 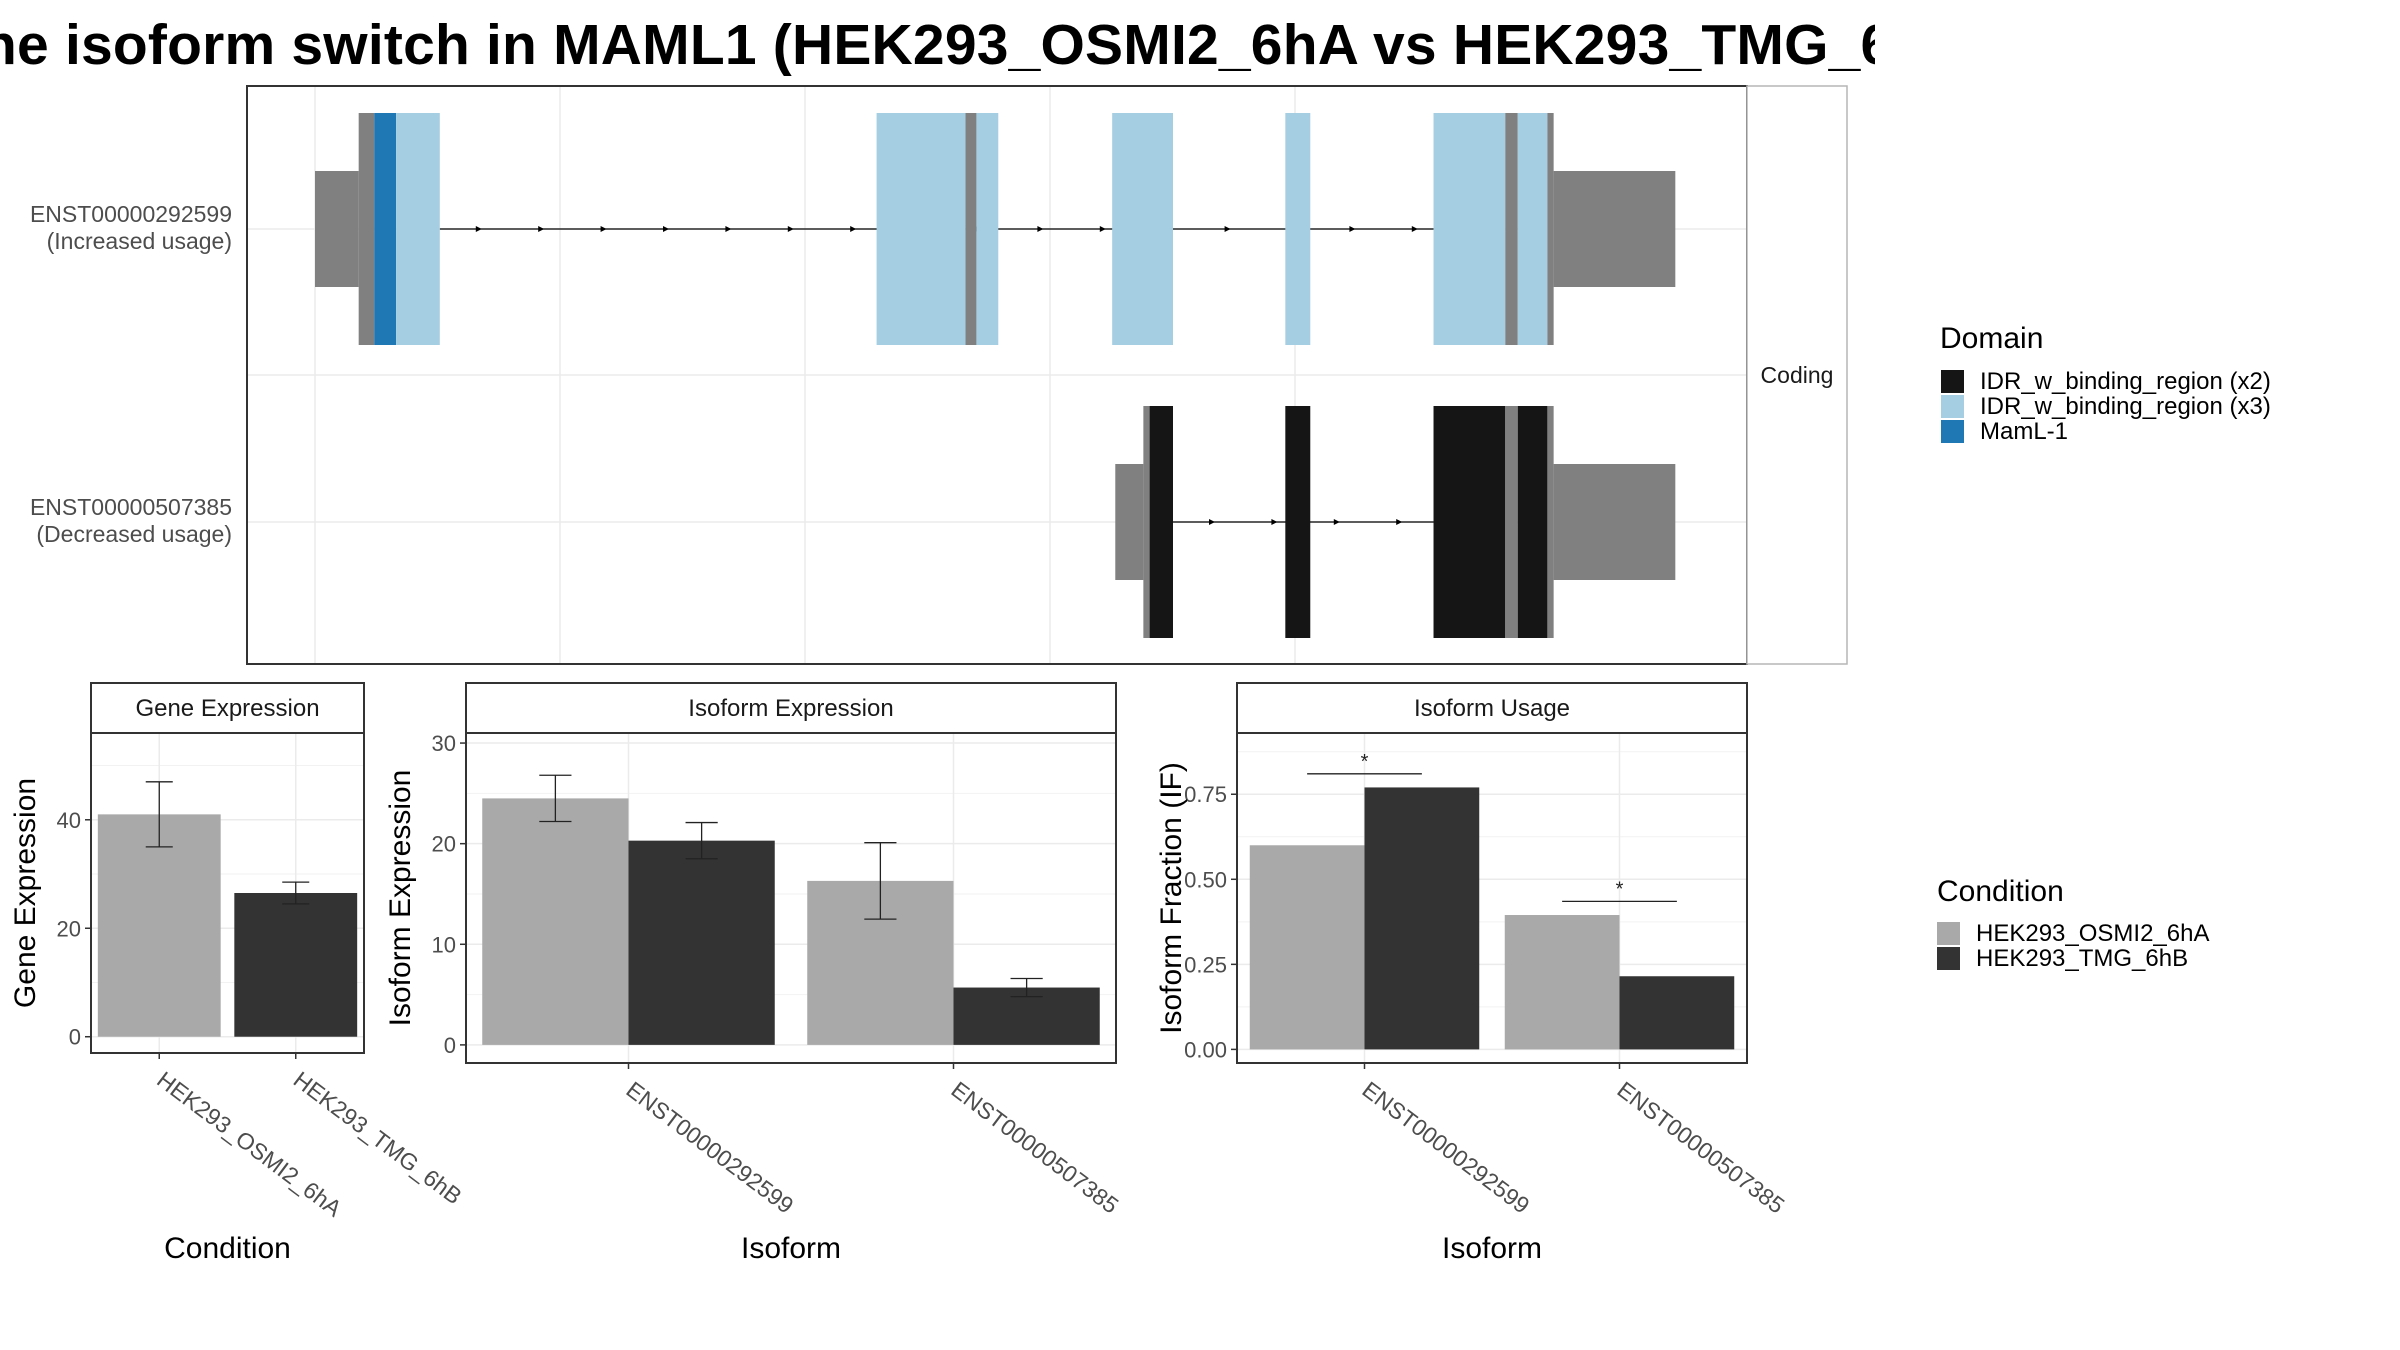 I want to click on isoform-usage-label: (Increased usage), so click(x=139, y=241).